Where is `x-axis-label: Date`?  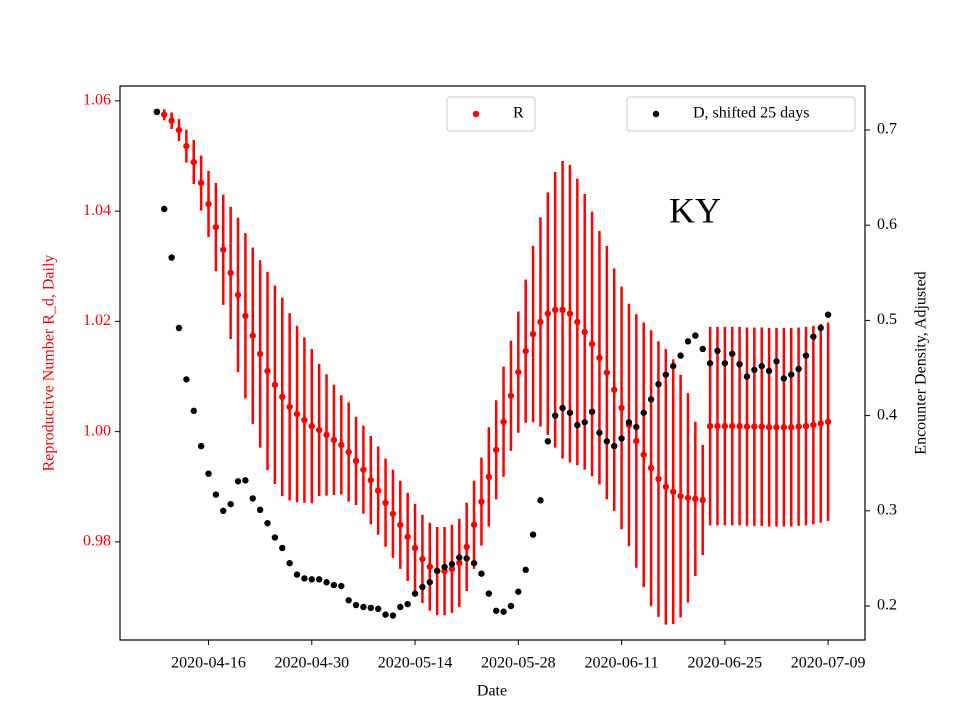
x-axis-label: Date is located at coordinates (492, 691).